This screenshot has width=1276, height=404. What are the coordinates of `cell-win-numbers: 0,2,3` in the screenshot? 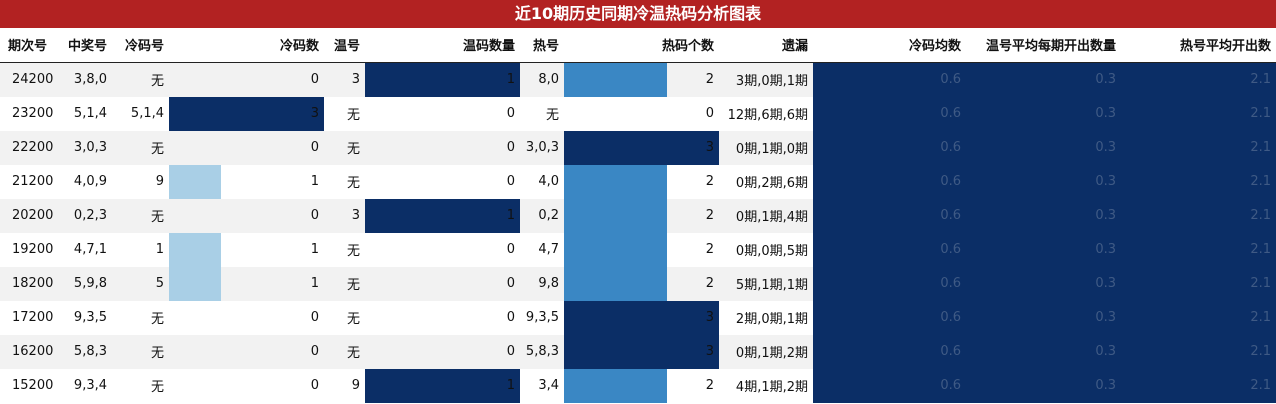 It's located at (90, 215).